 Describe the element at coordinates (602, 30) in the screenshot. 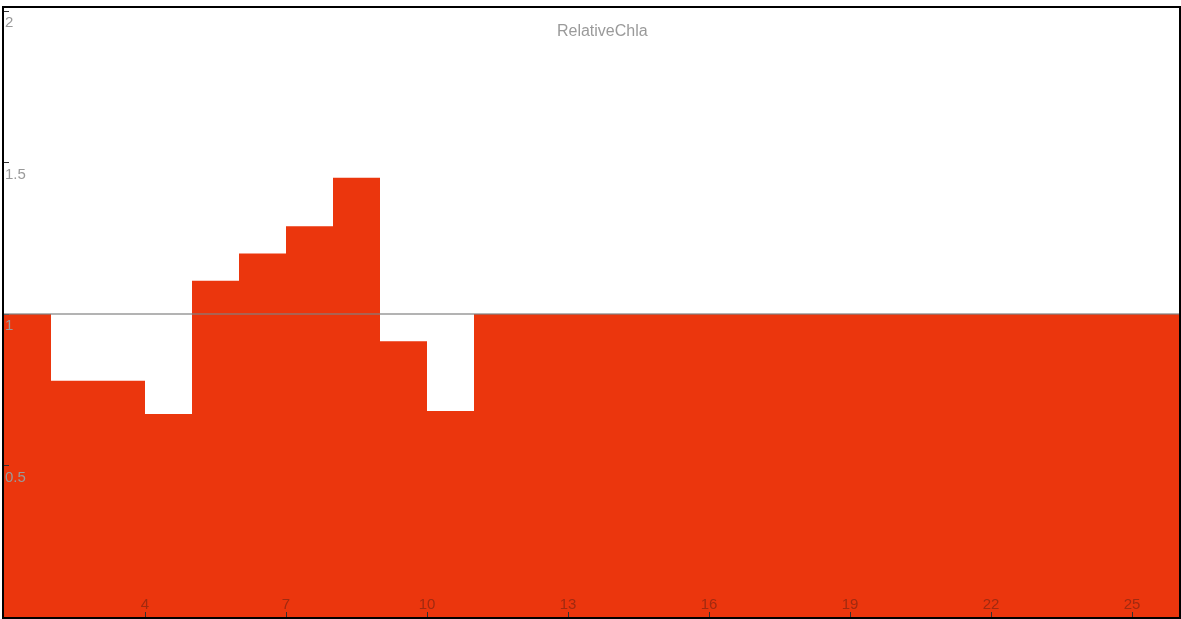

I see `text: RelativeChla` at that location.